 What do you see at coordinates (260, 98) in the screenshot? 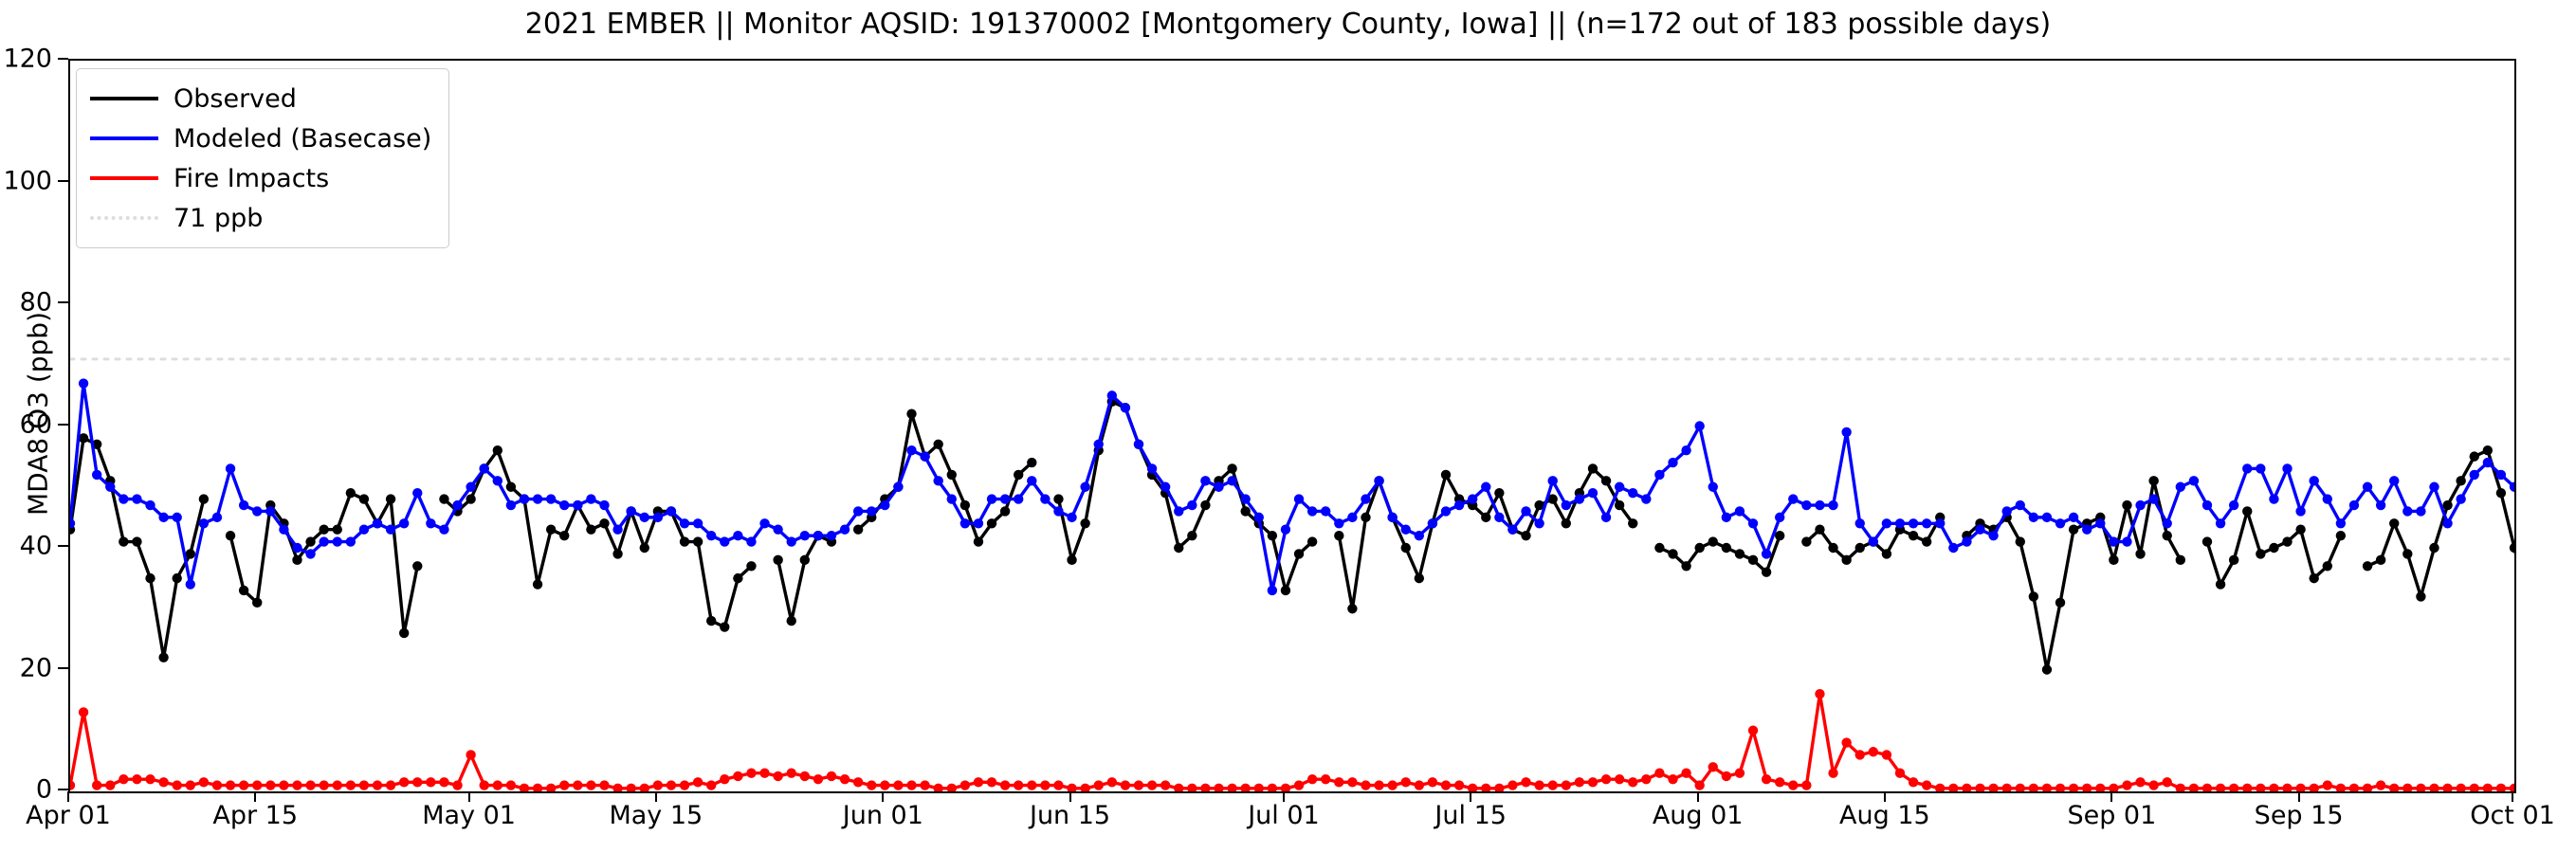
I see `legend-item: Observed` at bounding box center [260, 98].